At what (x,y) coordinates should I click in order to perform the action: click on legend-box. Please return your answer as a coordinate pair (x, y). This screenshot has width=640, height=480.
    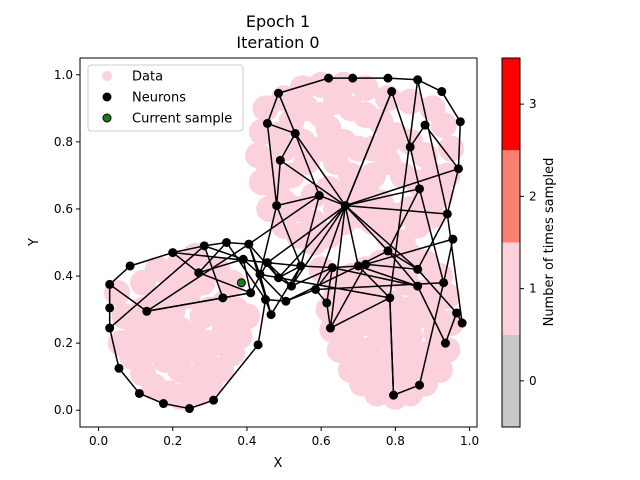
    Looking at the image, I should click on (165, 98).